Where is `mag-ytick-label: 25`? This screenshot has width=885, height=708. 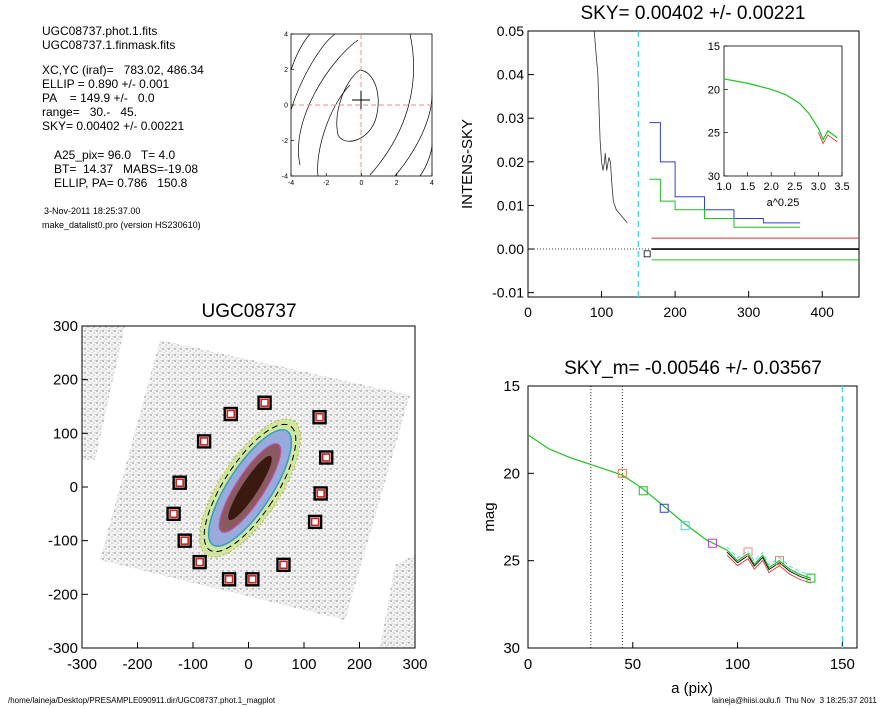
mag-ytick-label: 25 is located at coordinates (511, 561).